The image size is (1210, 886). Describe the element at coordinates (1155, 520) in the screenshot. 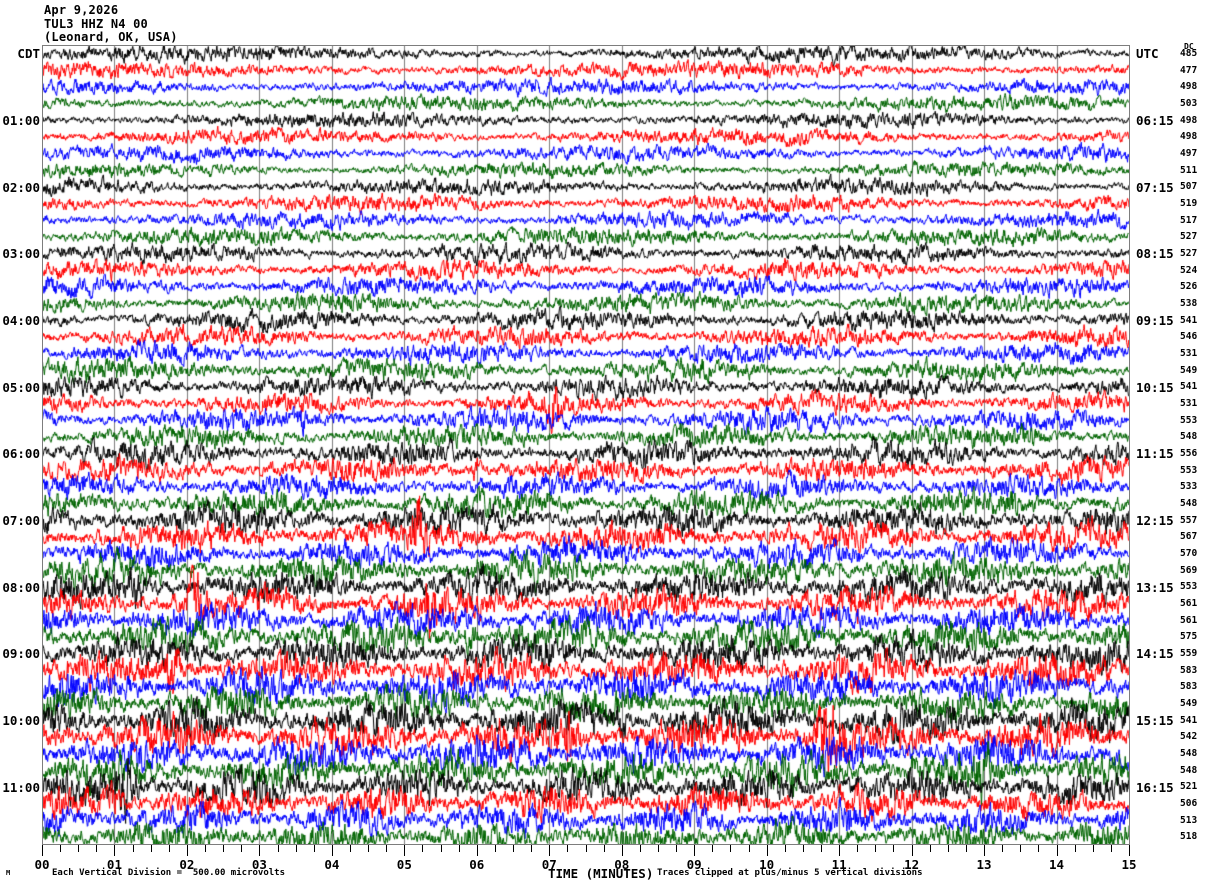

I see `utc-label: 12:15` at that location.